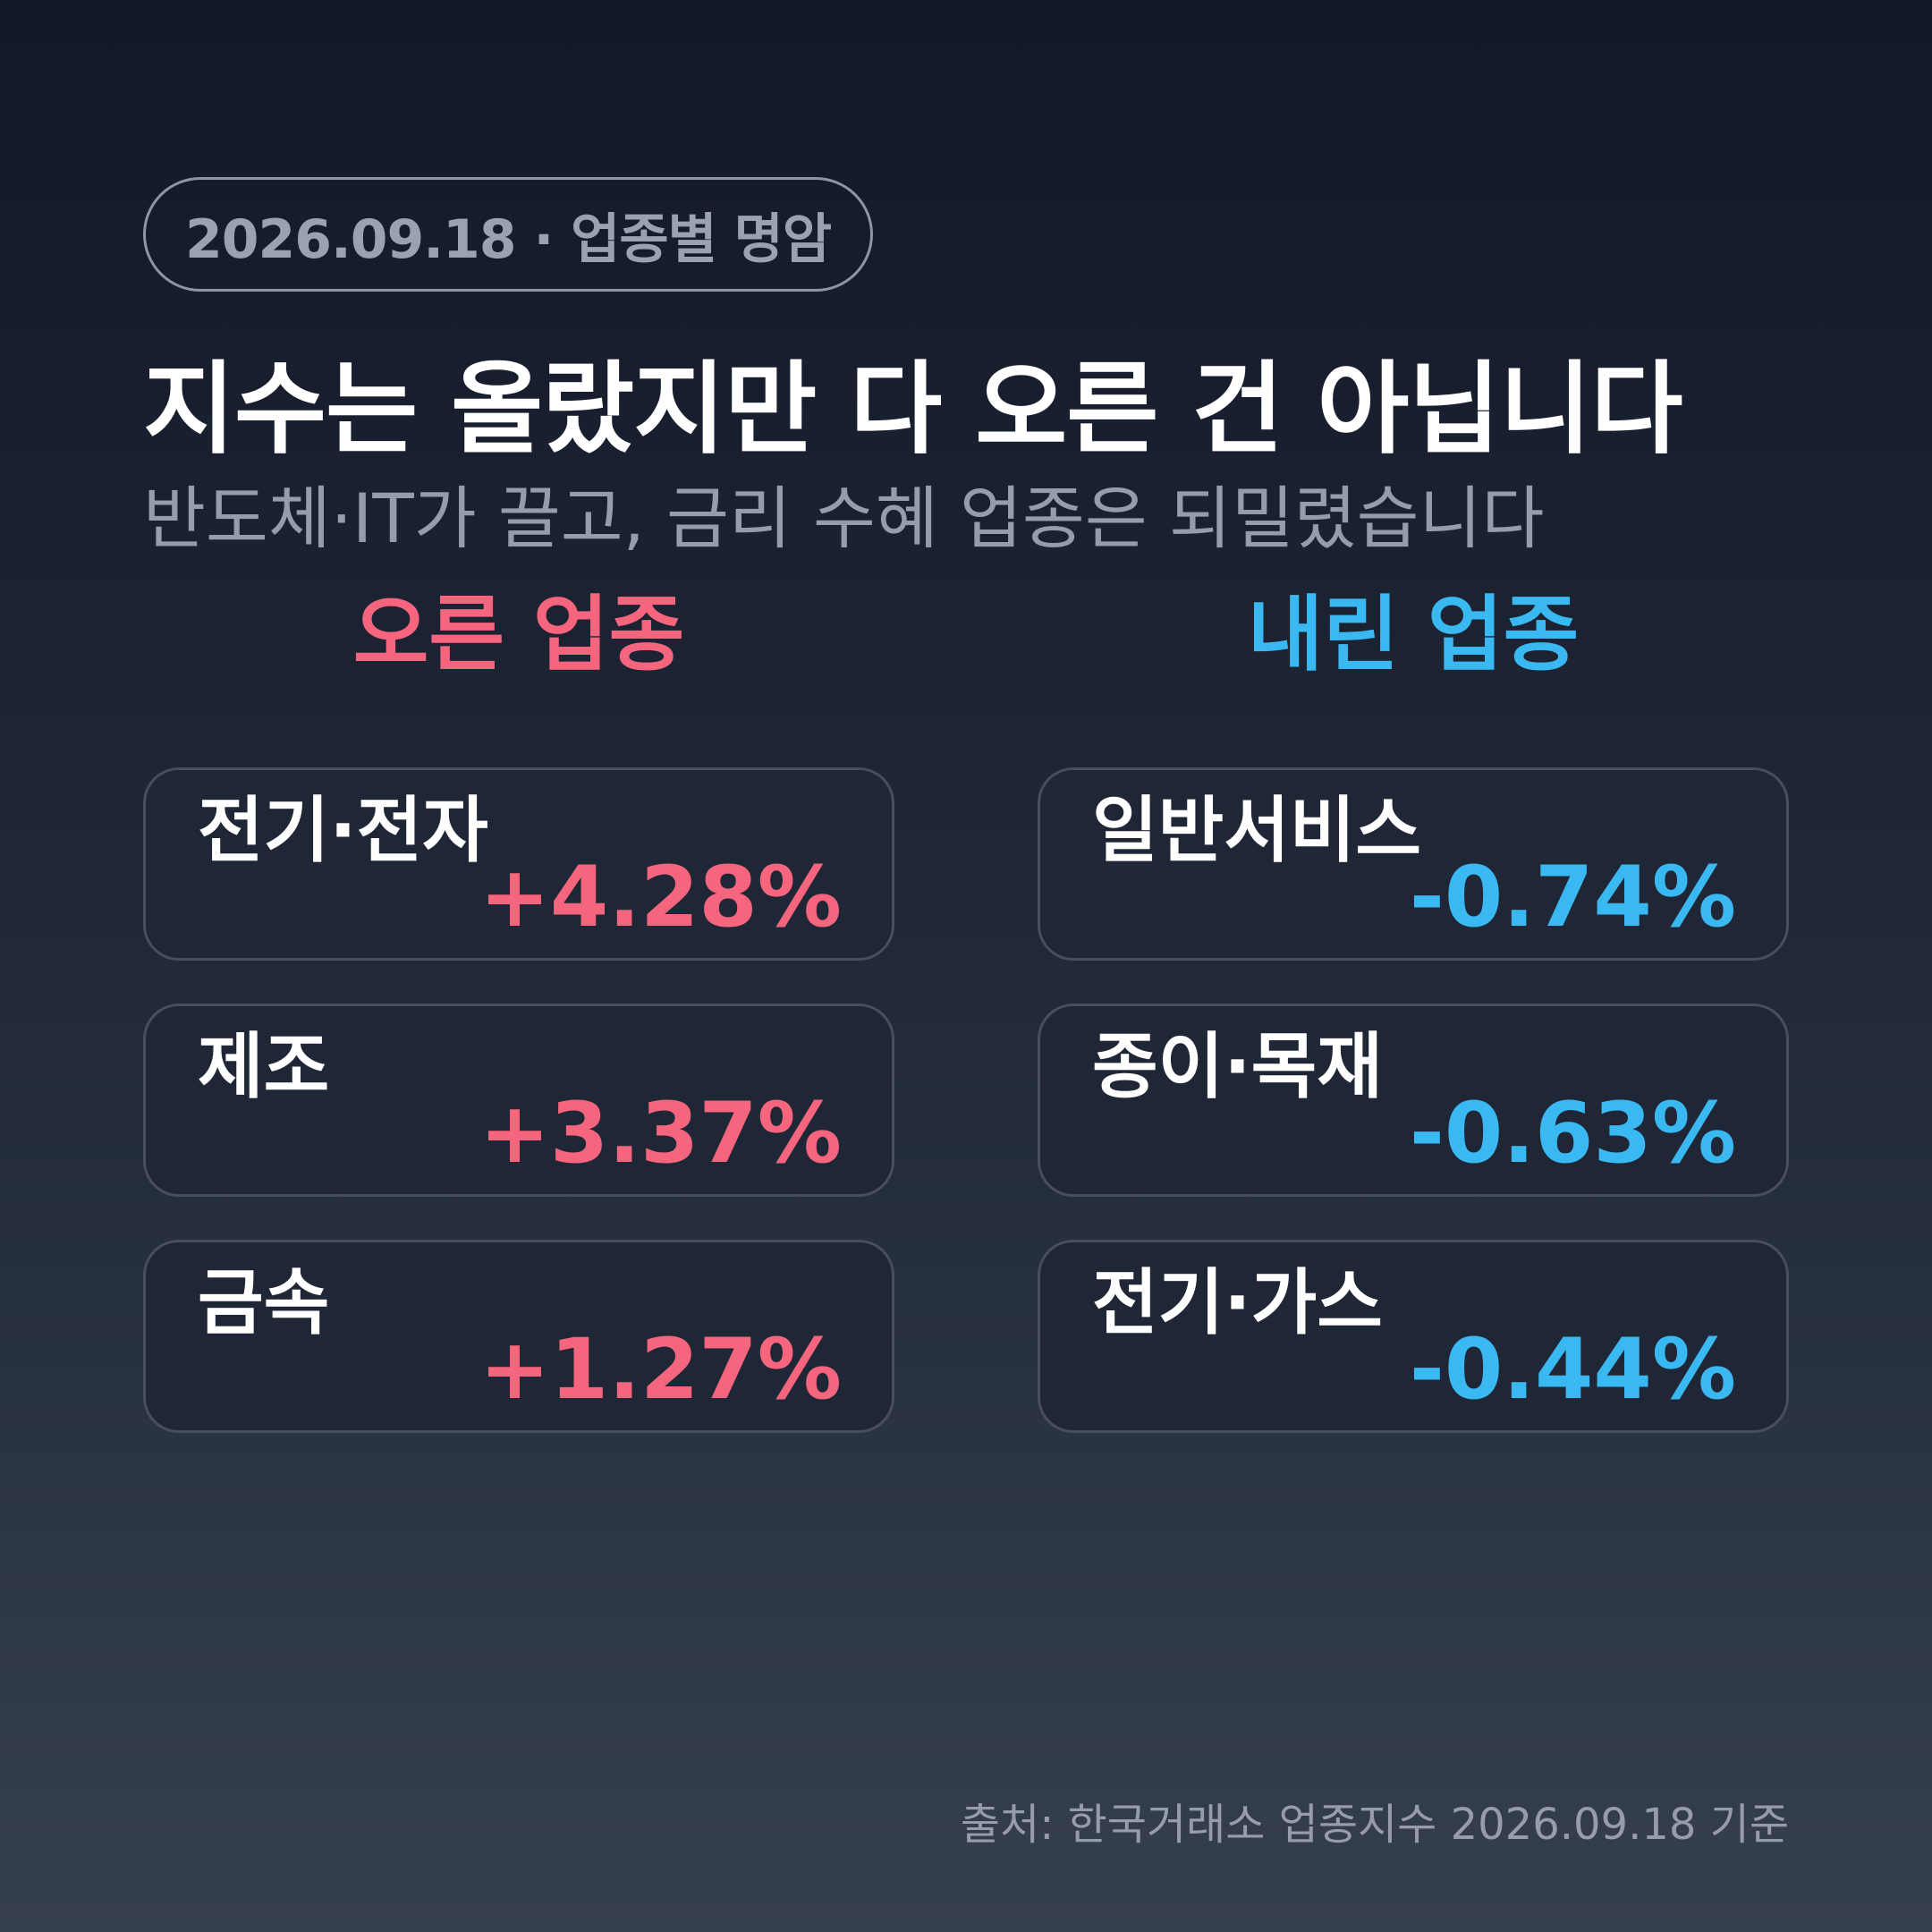 This screenshot has width=1932, height=1932. I want to click on sector-name: 제조, so click(264, 1066).